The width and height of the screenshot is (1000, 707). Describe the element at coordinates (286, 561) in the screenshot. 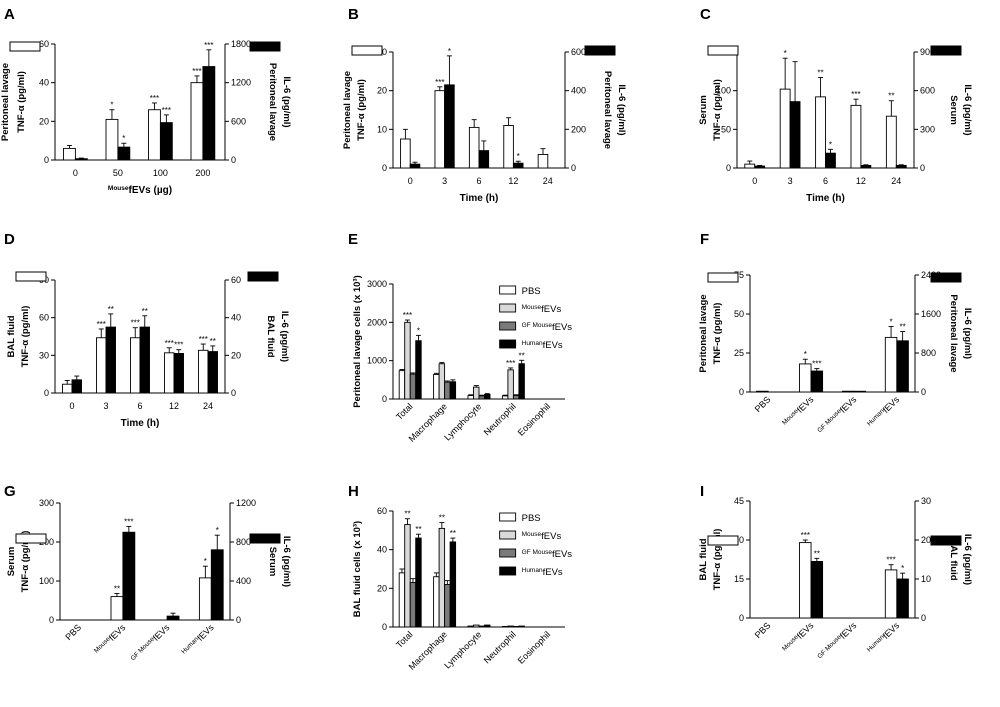

I see `y-axis-title-right: IL-6 (pg/ml)` at that location.